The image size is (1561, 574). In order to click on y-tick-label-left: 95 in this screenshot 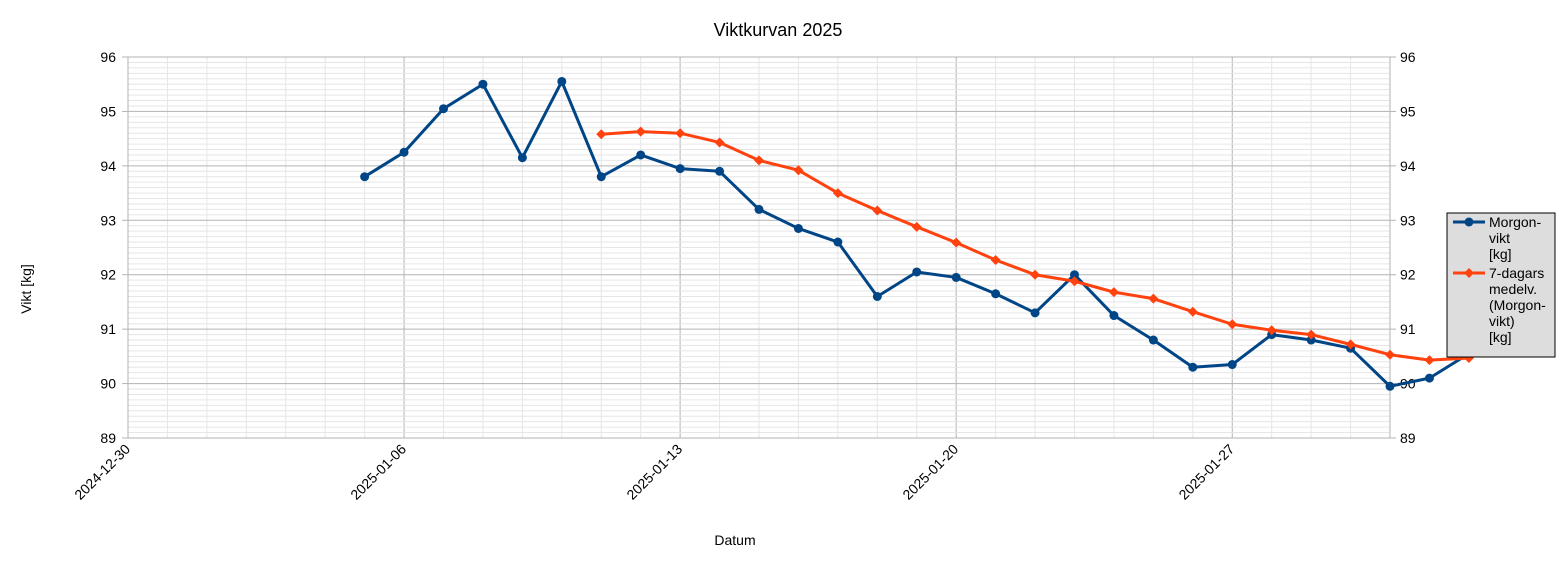, I will do `click(108, 111)`.